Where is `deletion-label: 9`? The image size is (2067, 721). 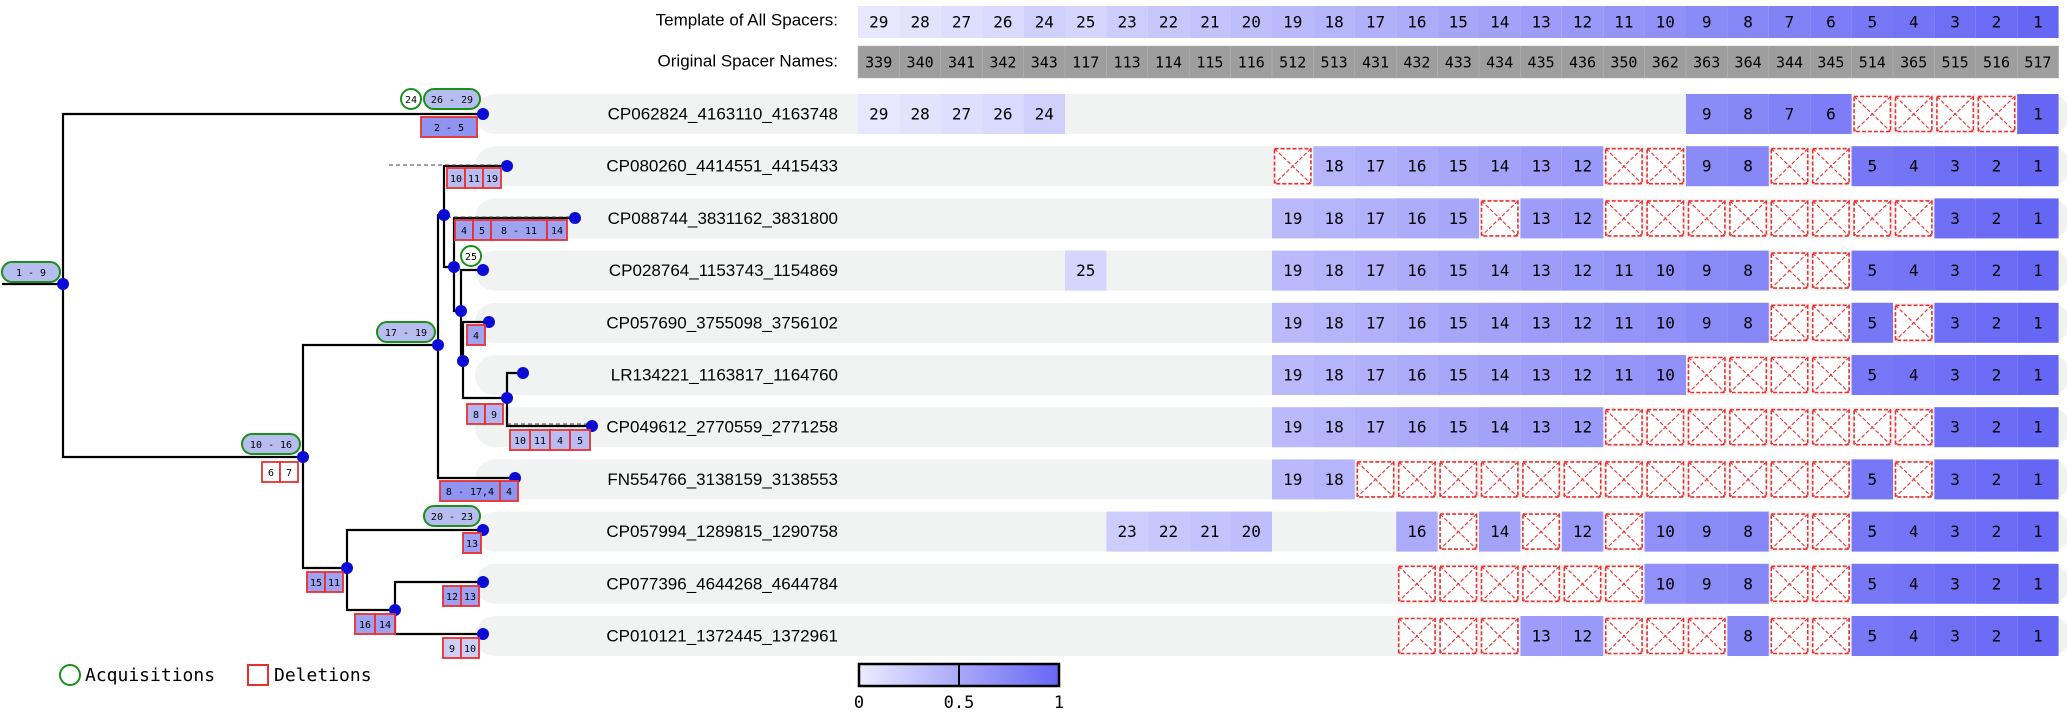 deletion-label: 9 is located at coordinates (452, 649).